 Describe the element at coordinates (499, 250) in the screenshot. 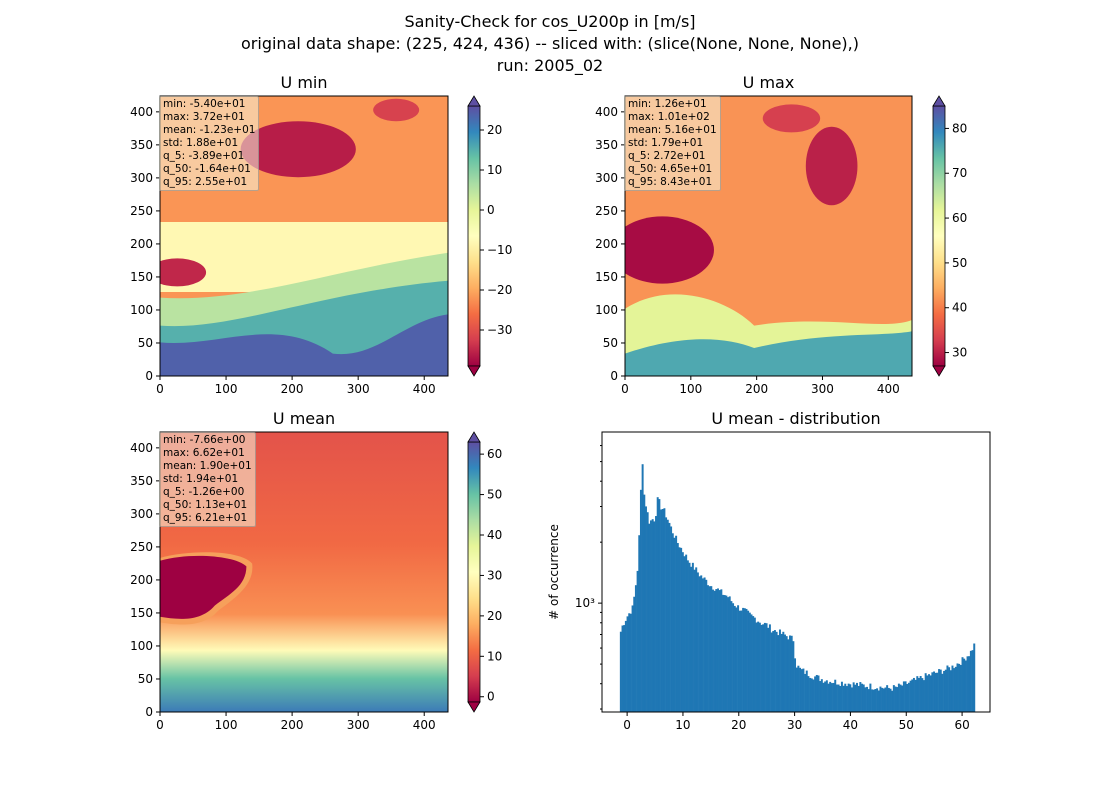

I see `colorbar-tick-label: −10` at that location.